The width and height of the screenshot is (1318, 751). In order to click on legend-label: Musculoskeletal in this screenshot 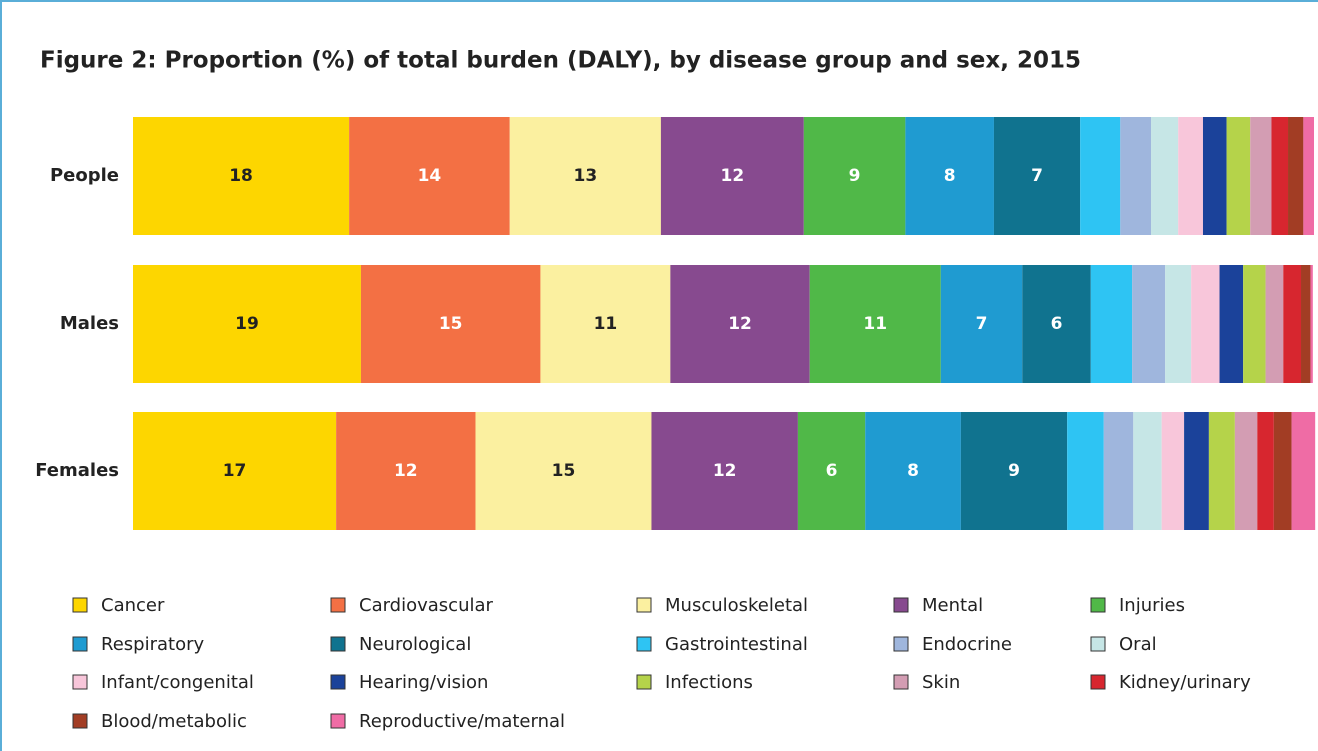, I will do `click(736, 605)`.